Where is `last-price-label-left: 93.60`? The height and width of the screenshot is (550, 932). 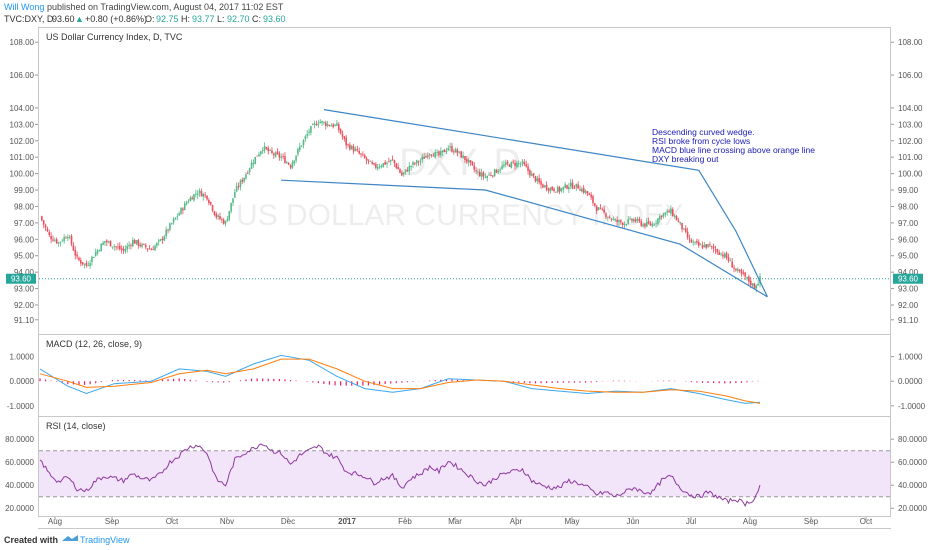 last-price-label-left: 93.60 is located at coordinates (21, 279).